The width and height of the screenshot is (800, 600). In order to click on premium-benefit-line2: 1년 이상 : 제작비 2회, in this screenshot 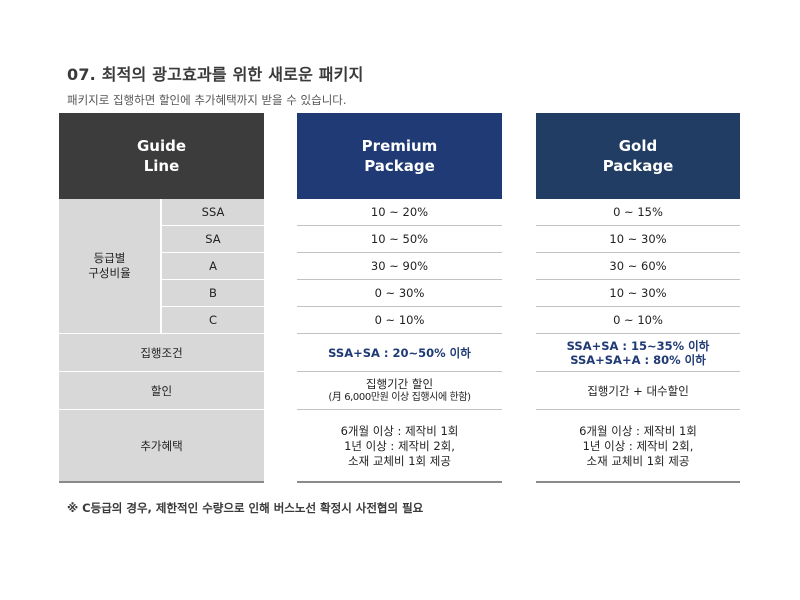, I will do `click(399, 445)`.